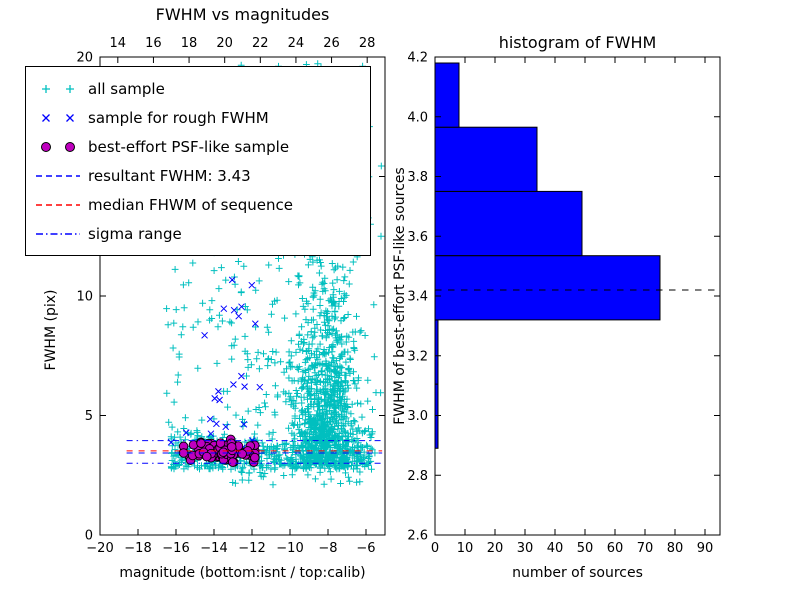 Image resolution: width=800 pixels, height=600 pixels. What do you see at coordinates (126, 88) in the screenshot?
I see `legend-label: all sample` at bounding box center [126, 88].